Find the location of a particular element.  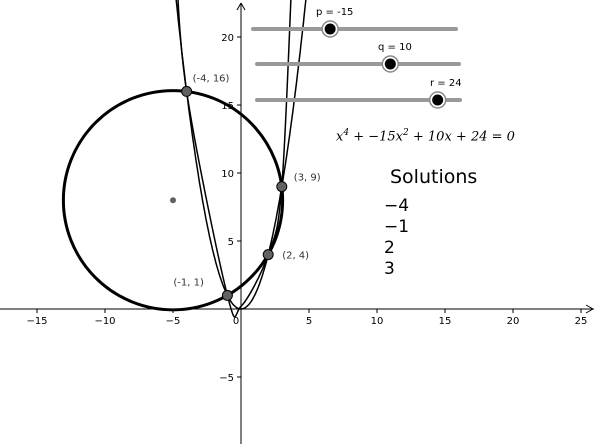

slider-label: r = 24 is located at coordinates (446, 83).